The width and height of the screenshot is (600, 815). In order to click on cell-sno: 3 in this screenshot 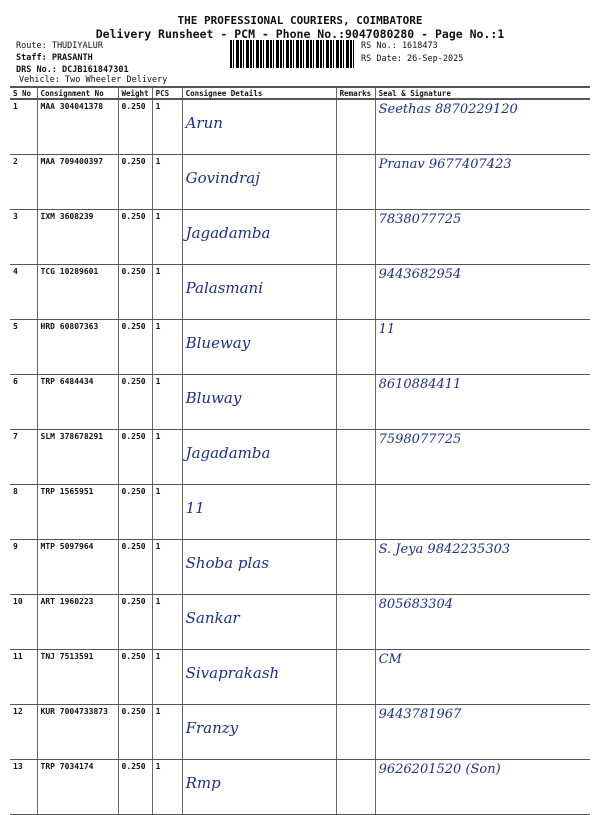, I will do `click(23, 237)`.